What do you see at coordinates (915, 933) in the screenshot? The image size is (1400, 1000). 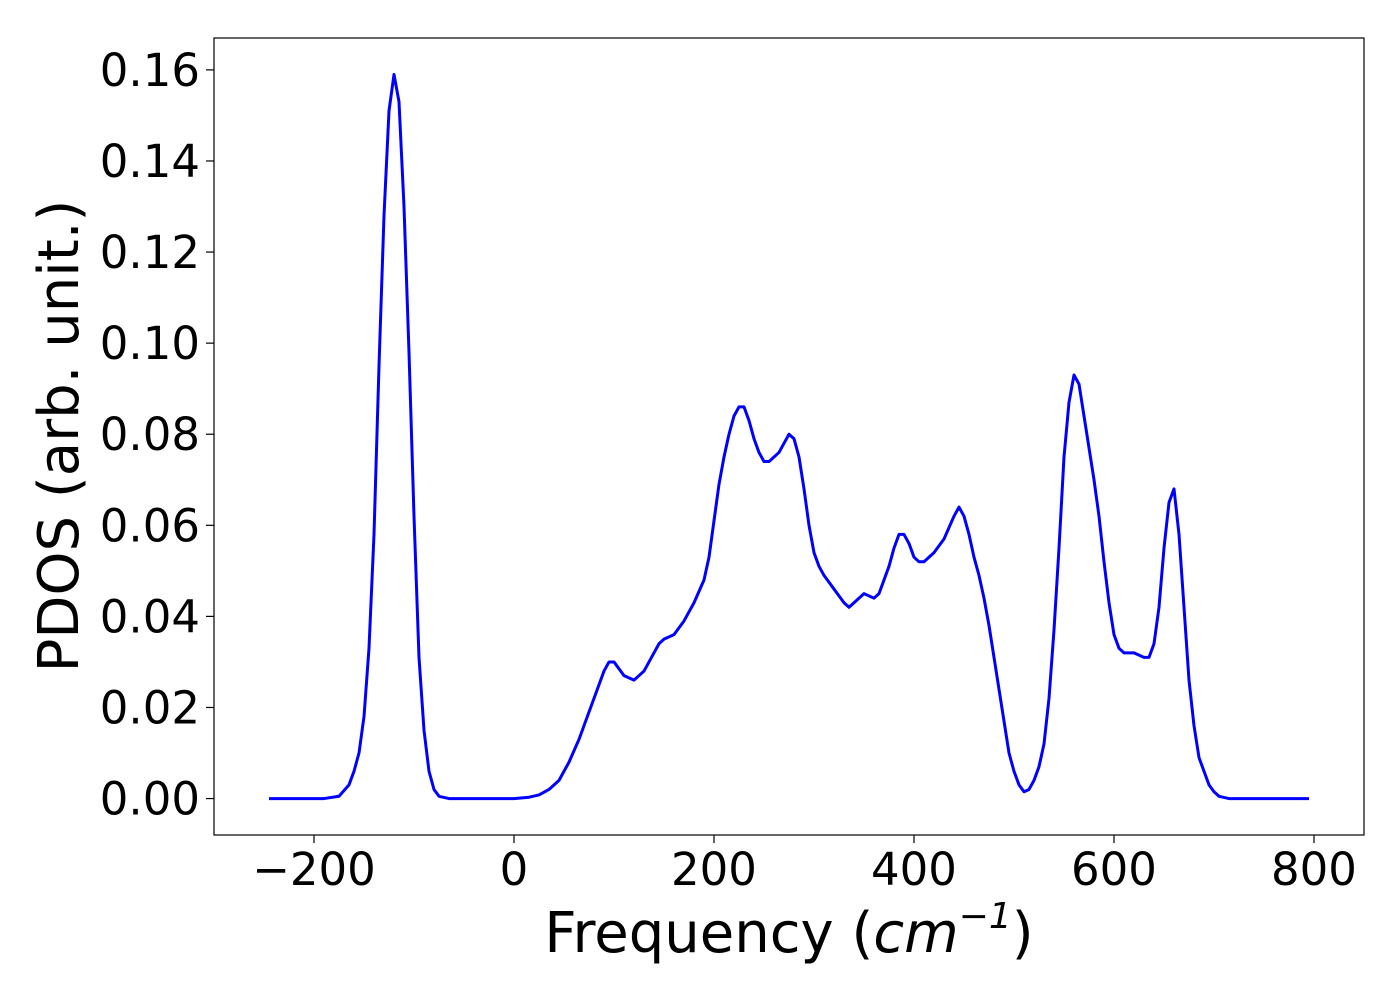 I see `x-axis-unit-base: cm` at bounding box center [915, 933].